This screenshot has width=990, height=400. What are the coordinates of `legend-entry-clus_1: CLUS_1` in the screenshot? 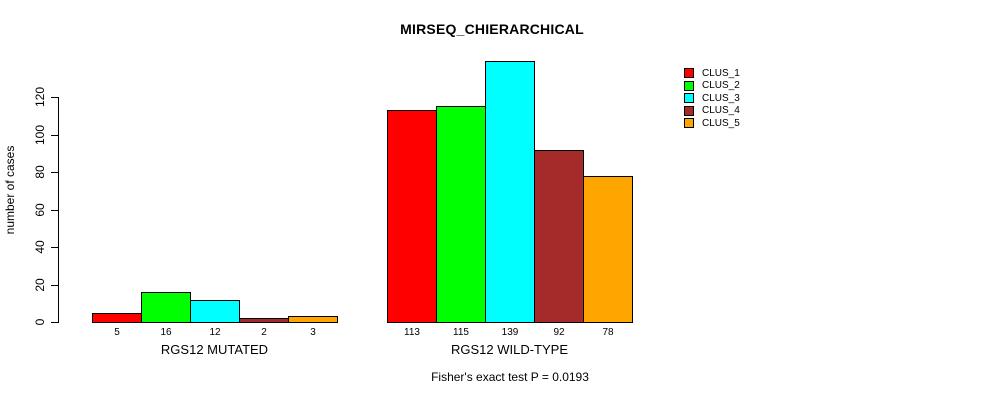 It's located at (712, 73).